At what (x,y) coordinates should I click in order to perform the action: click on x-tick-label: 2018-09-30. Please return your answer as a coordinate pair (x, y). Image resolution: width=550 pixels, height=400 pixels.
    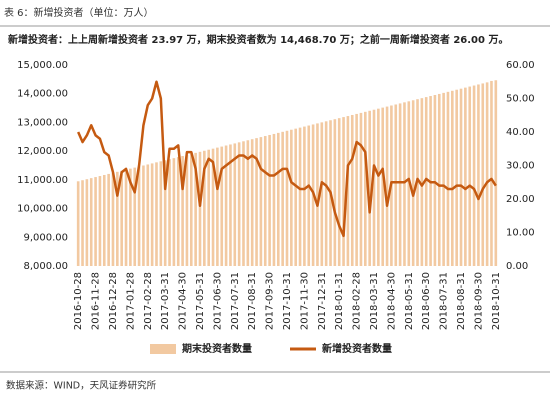
    Looking at the image, I should click on (478, 301).